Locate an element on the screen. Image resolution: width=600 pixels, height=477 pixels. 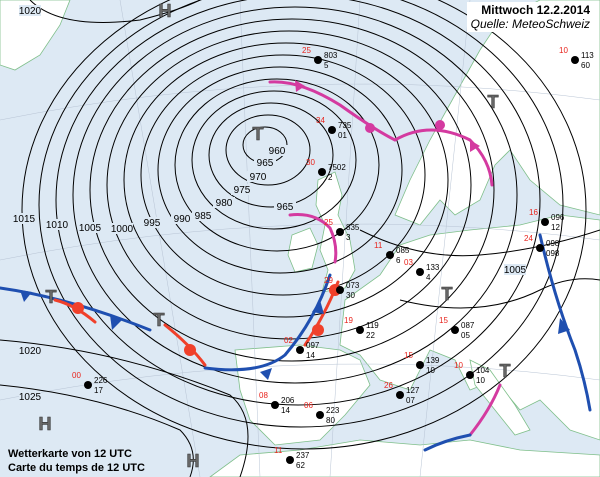
land-italy is located at coordinates (500, 397).